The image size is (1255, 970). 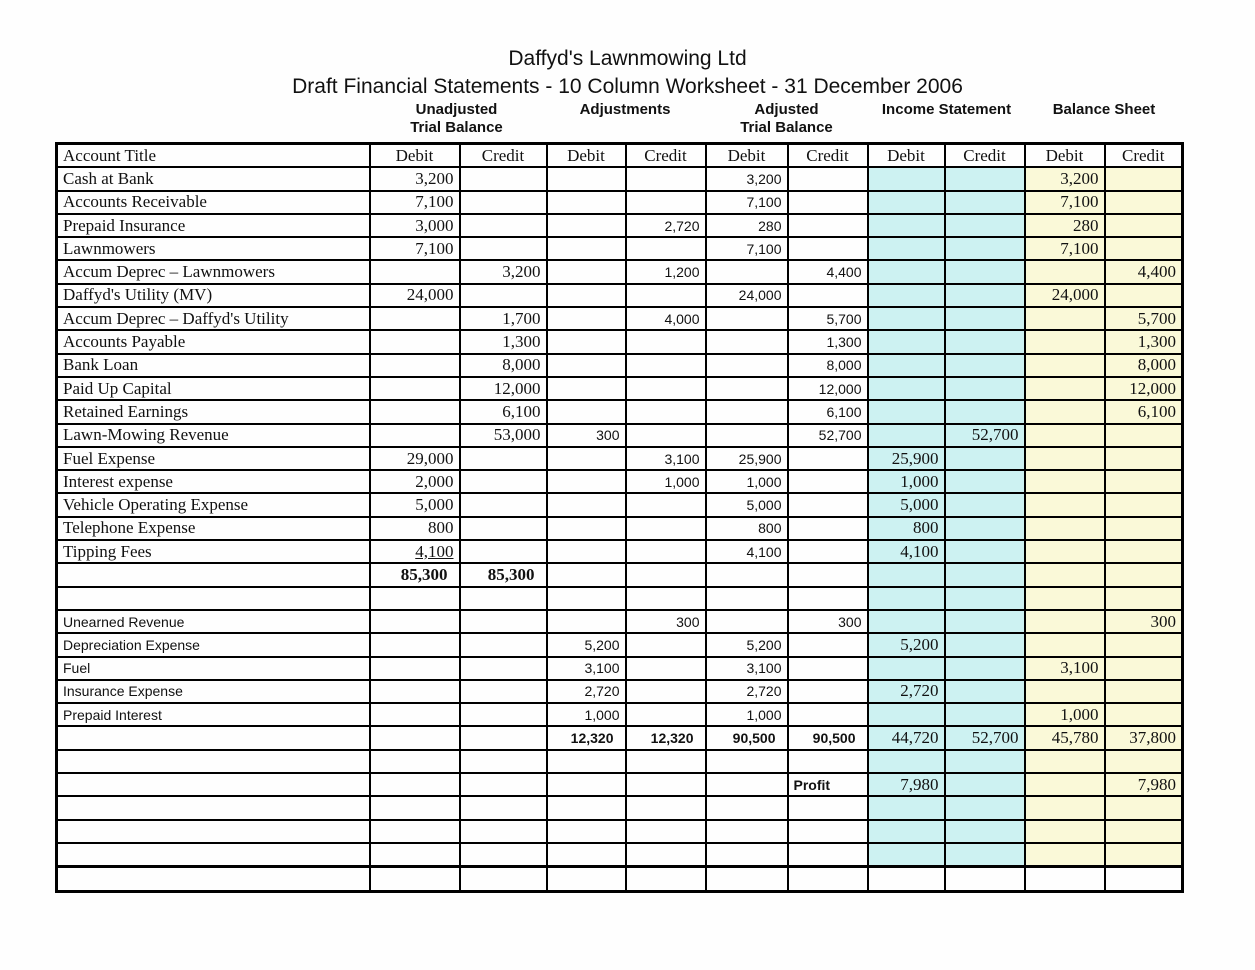 I want to click on worksheet-row: Depreciation Expense 5,200 5,200 5,200, so click(x=619, y=645).